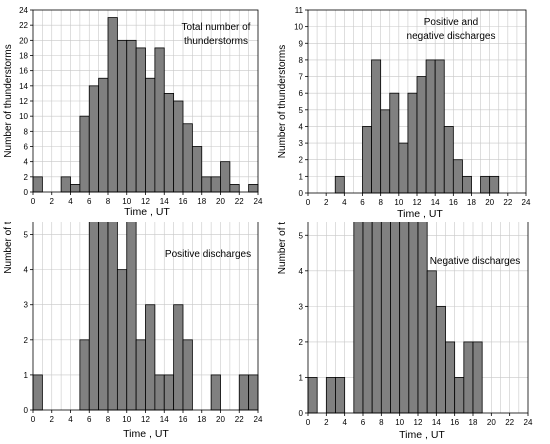  Describe the element at coordinates (147, 212) in the screenshot. I see `x-axis-label: Time , UT` at that location.